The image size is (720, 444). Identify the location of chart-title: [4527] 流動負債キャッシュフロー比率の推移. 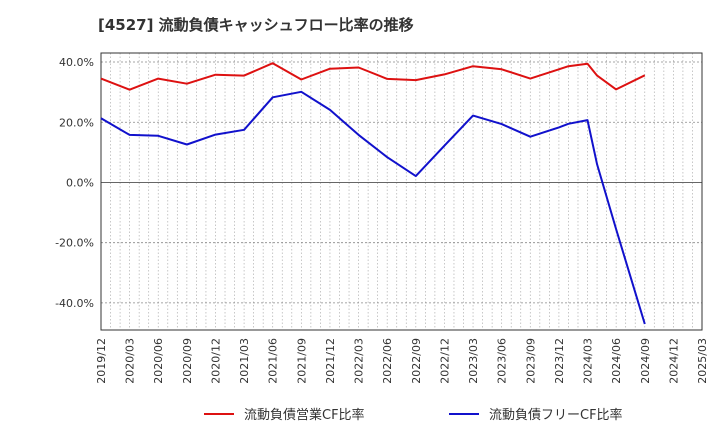
(256, 25).